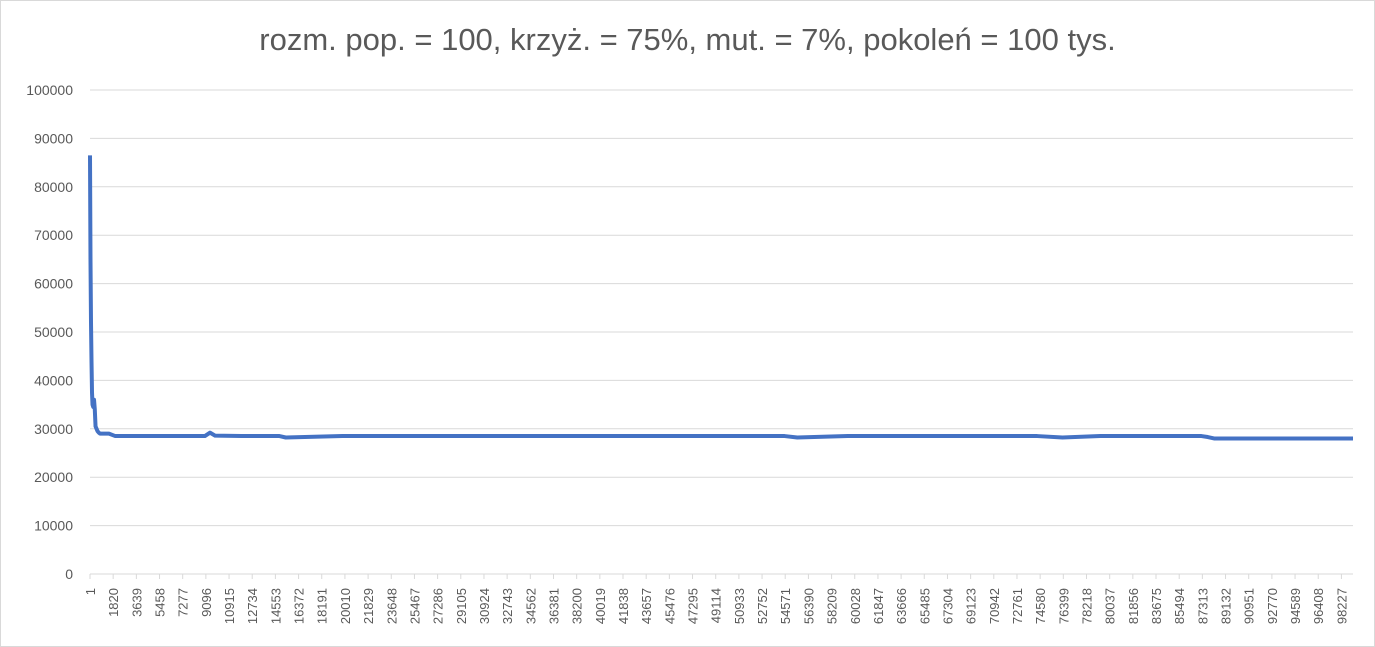 The image size is (1375, 647). I want to click on x-tick-label: 50933, so click(739, 606).